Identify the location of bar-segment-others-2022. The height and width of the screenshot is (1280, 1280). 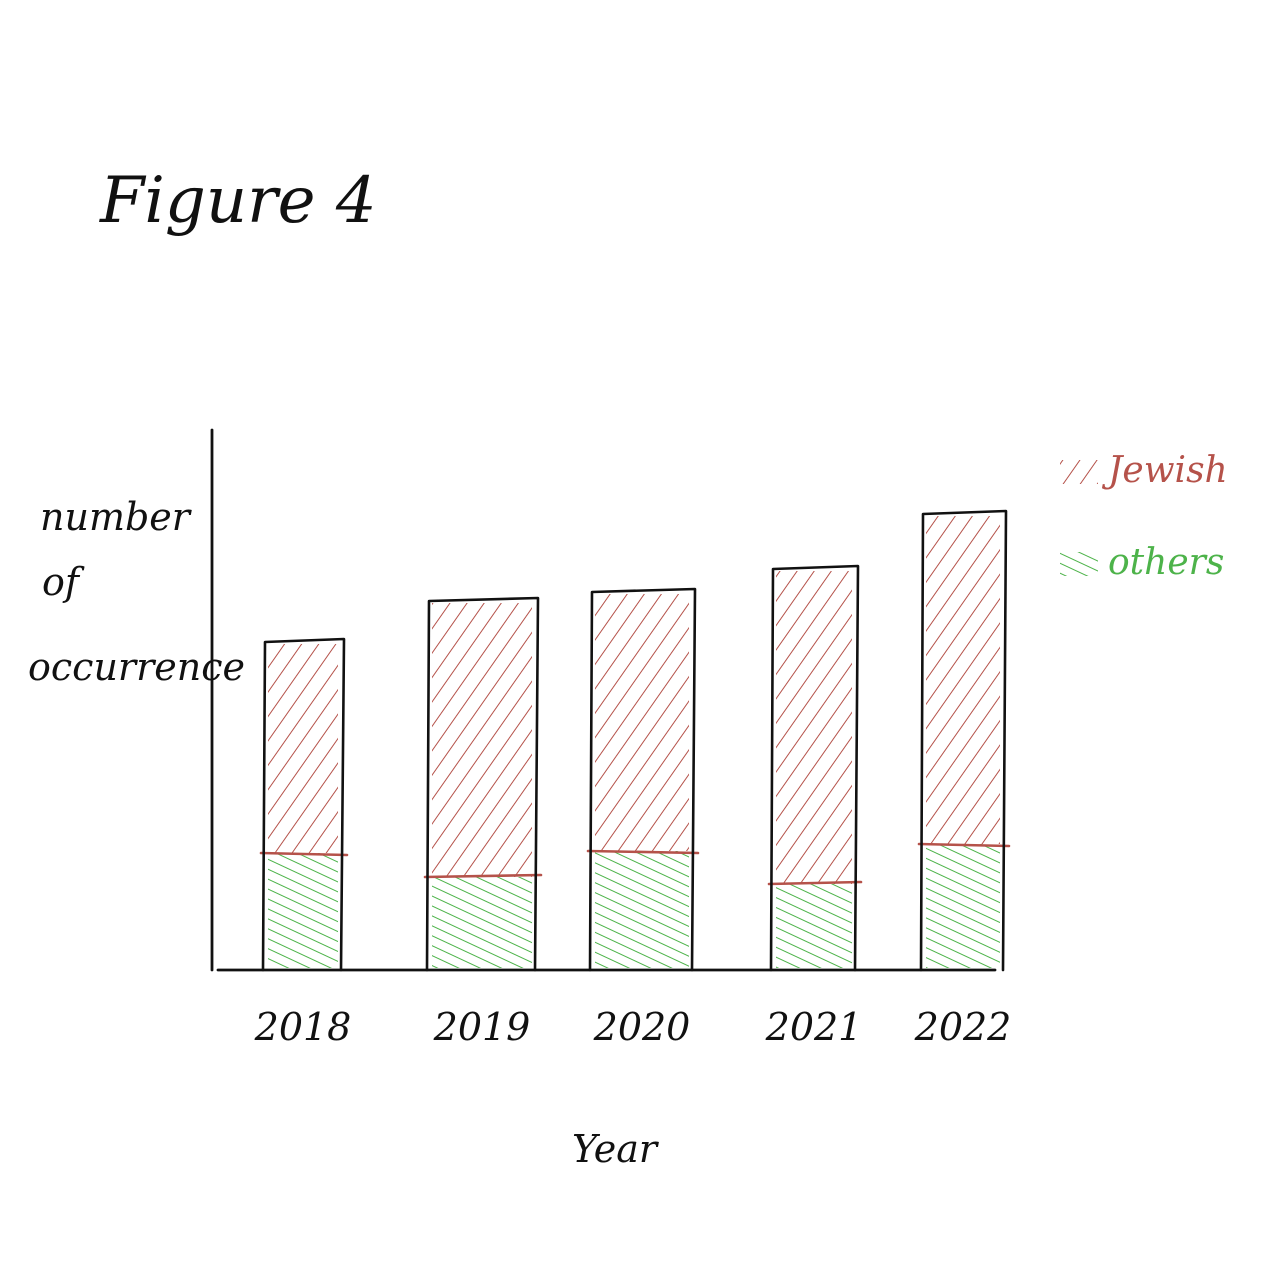
(963, 906).